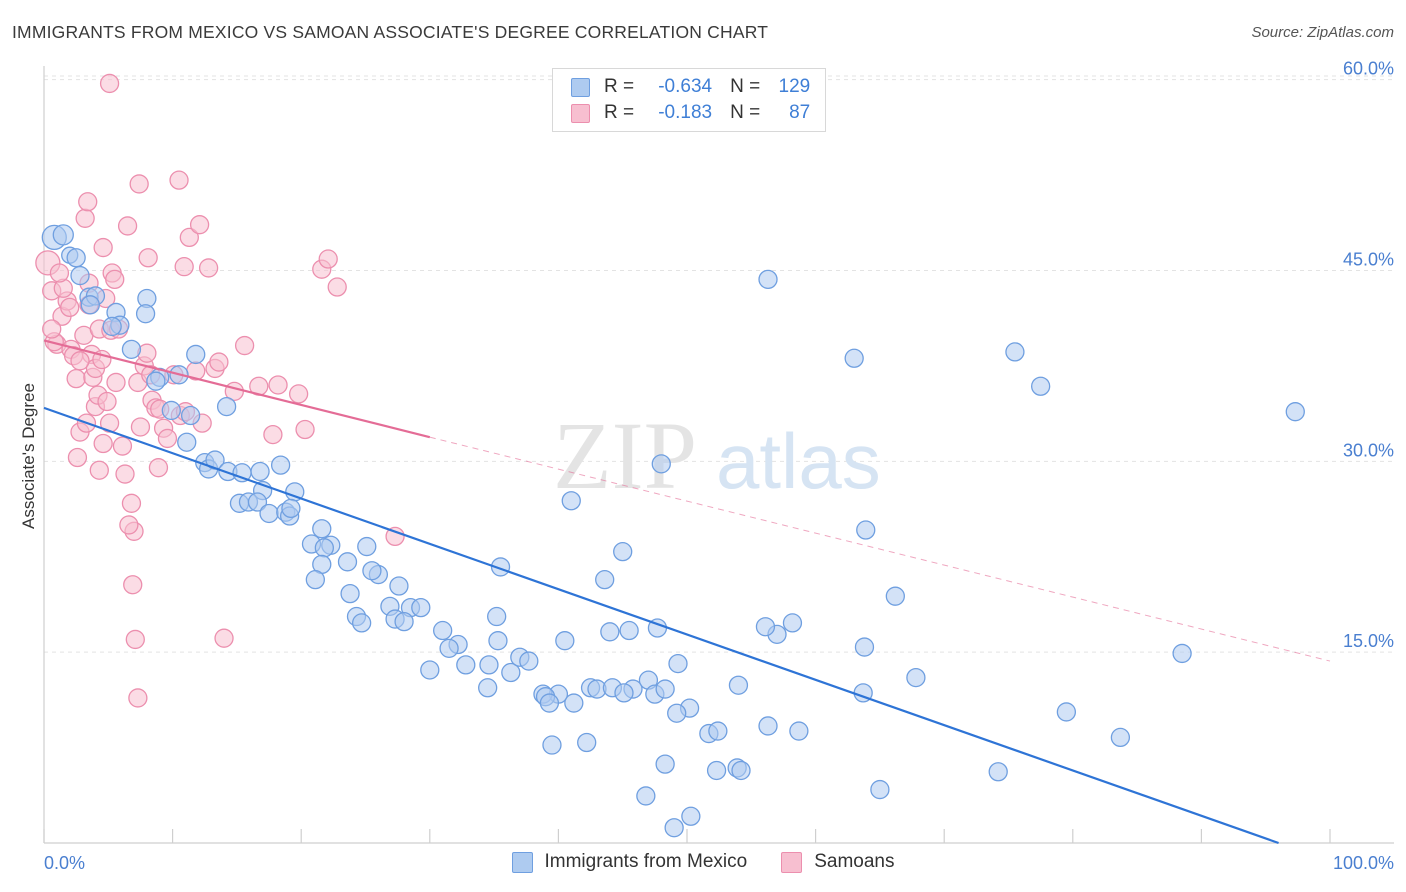  What do you see at coordinates (580, 113) in the screenshot?
I see `legend-swatch-pink` at bounding box center [580, 113].